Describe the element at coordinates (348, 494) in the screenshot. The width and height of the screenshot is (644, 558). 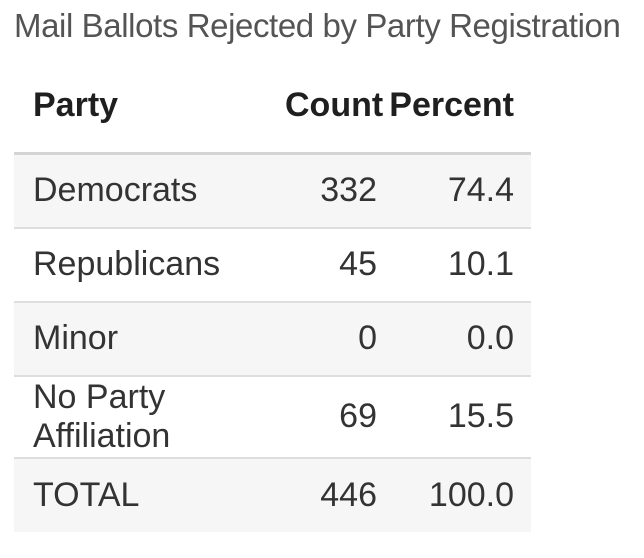
I see `count-cell: 446` at that location.